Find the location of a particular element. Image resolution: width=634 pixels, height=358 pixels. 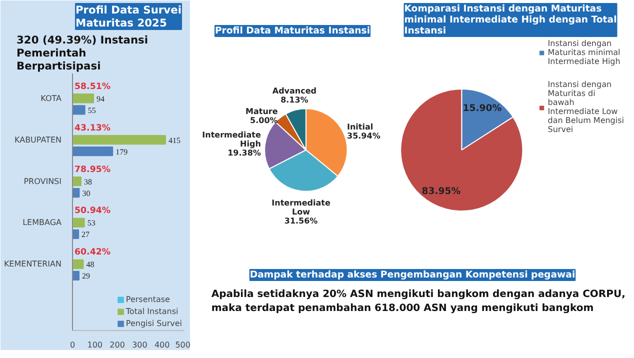

data-label: 50.94% is located at coordinates (92, 211).